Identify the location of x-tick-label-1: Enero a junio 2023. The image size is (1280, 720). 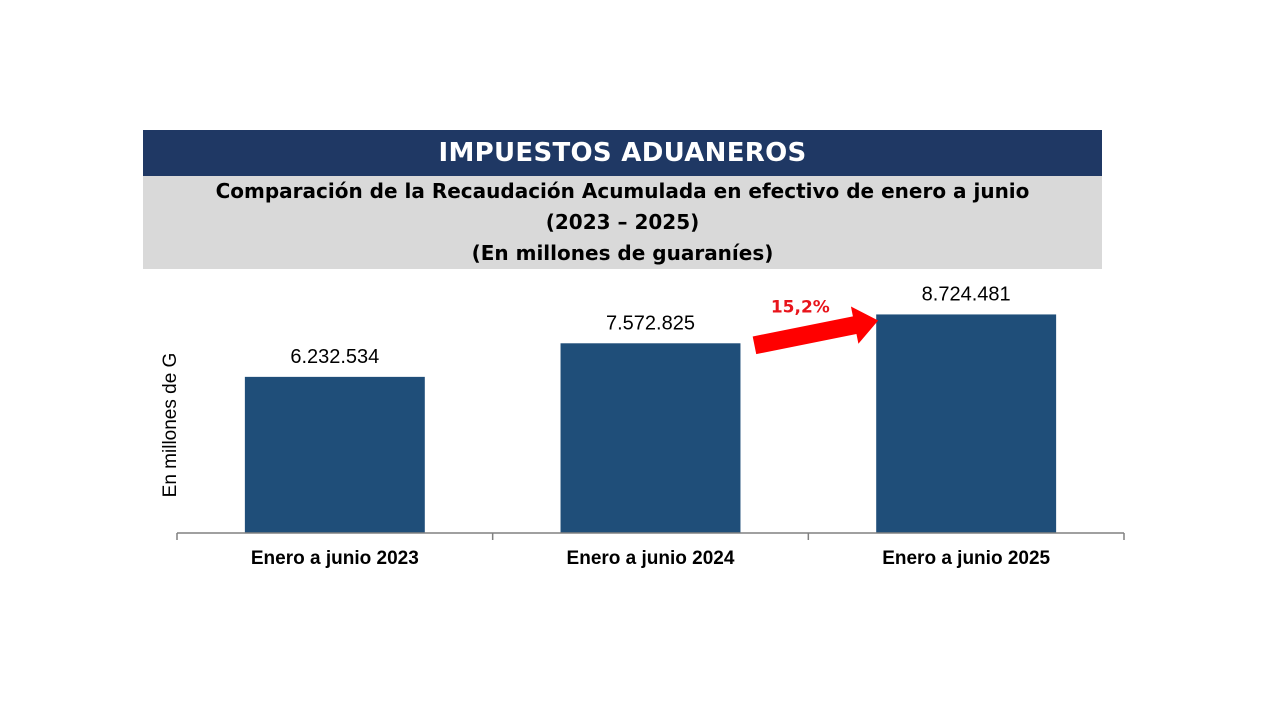
(335, 558).